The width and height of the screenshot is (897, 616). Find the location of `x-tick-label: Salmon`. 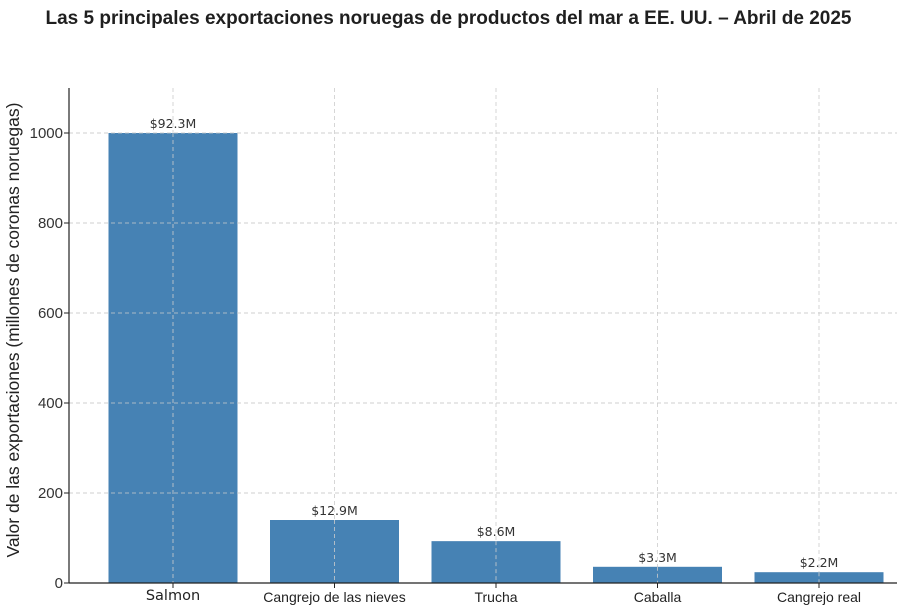

x-tick-label: Salmon is located at coordinates (173, 596).